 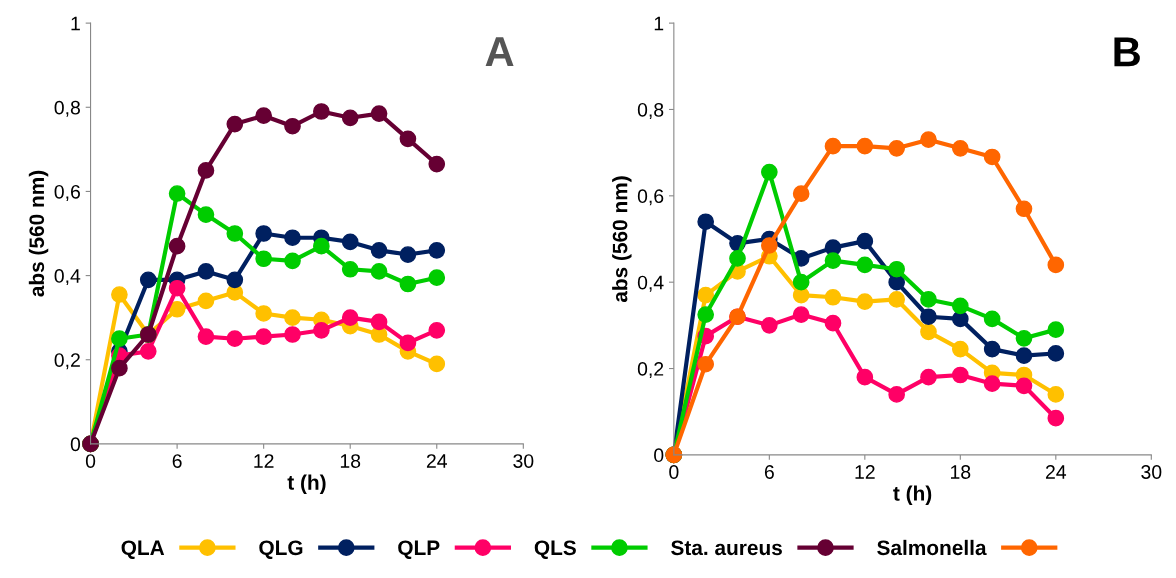 What do you see at coordinates (1127, 52) in the screenshot?
I see `annotation: B` at bounding box center [1127, 52].